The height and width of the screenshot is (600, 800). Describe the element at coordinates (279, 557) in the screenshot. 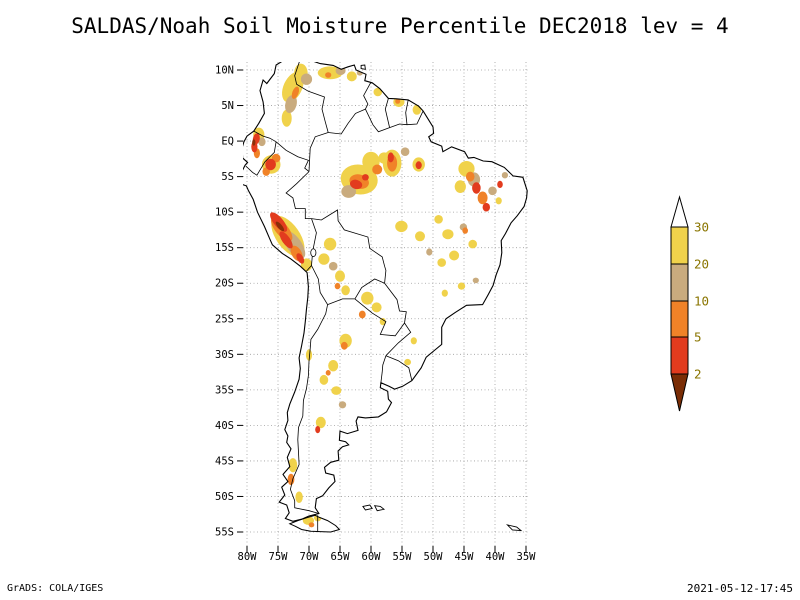

I see `x-axis-tick-label: 75W` at that location.